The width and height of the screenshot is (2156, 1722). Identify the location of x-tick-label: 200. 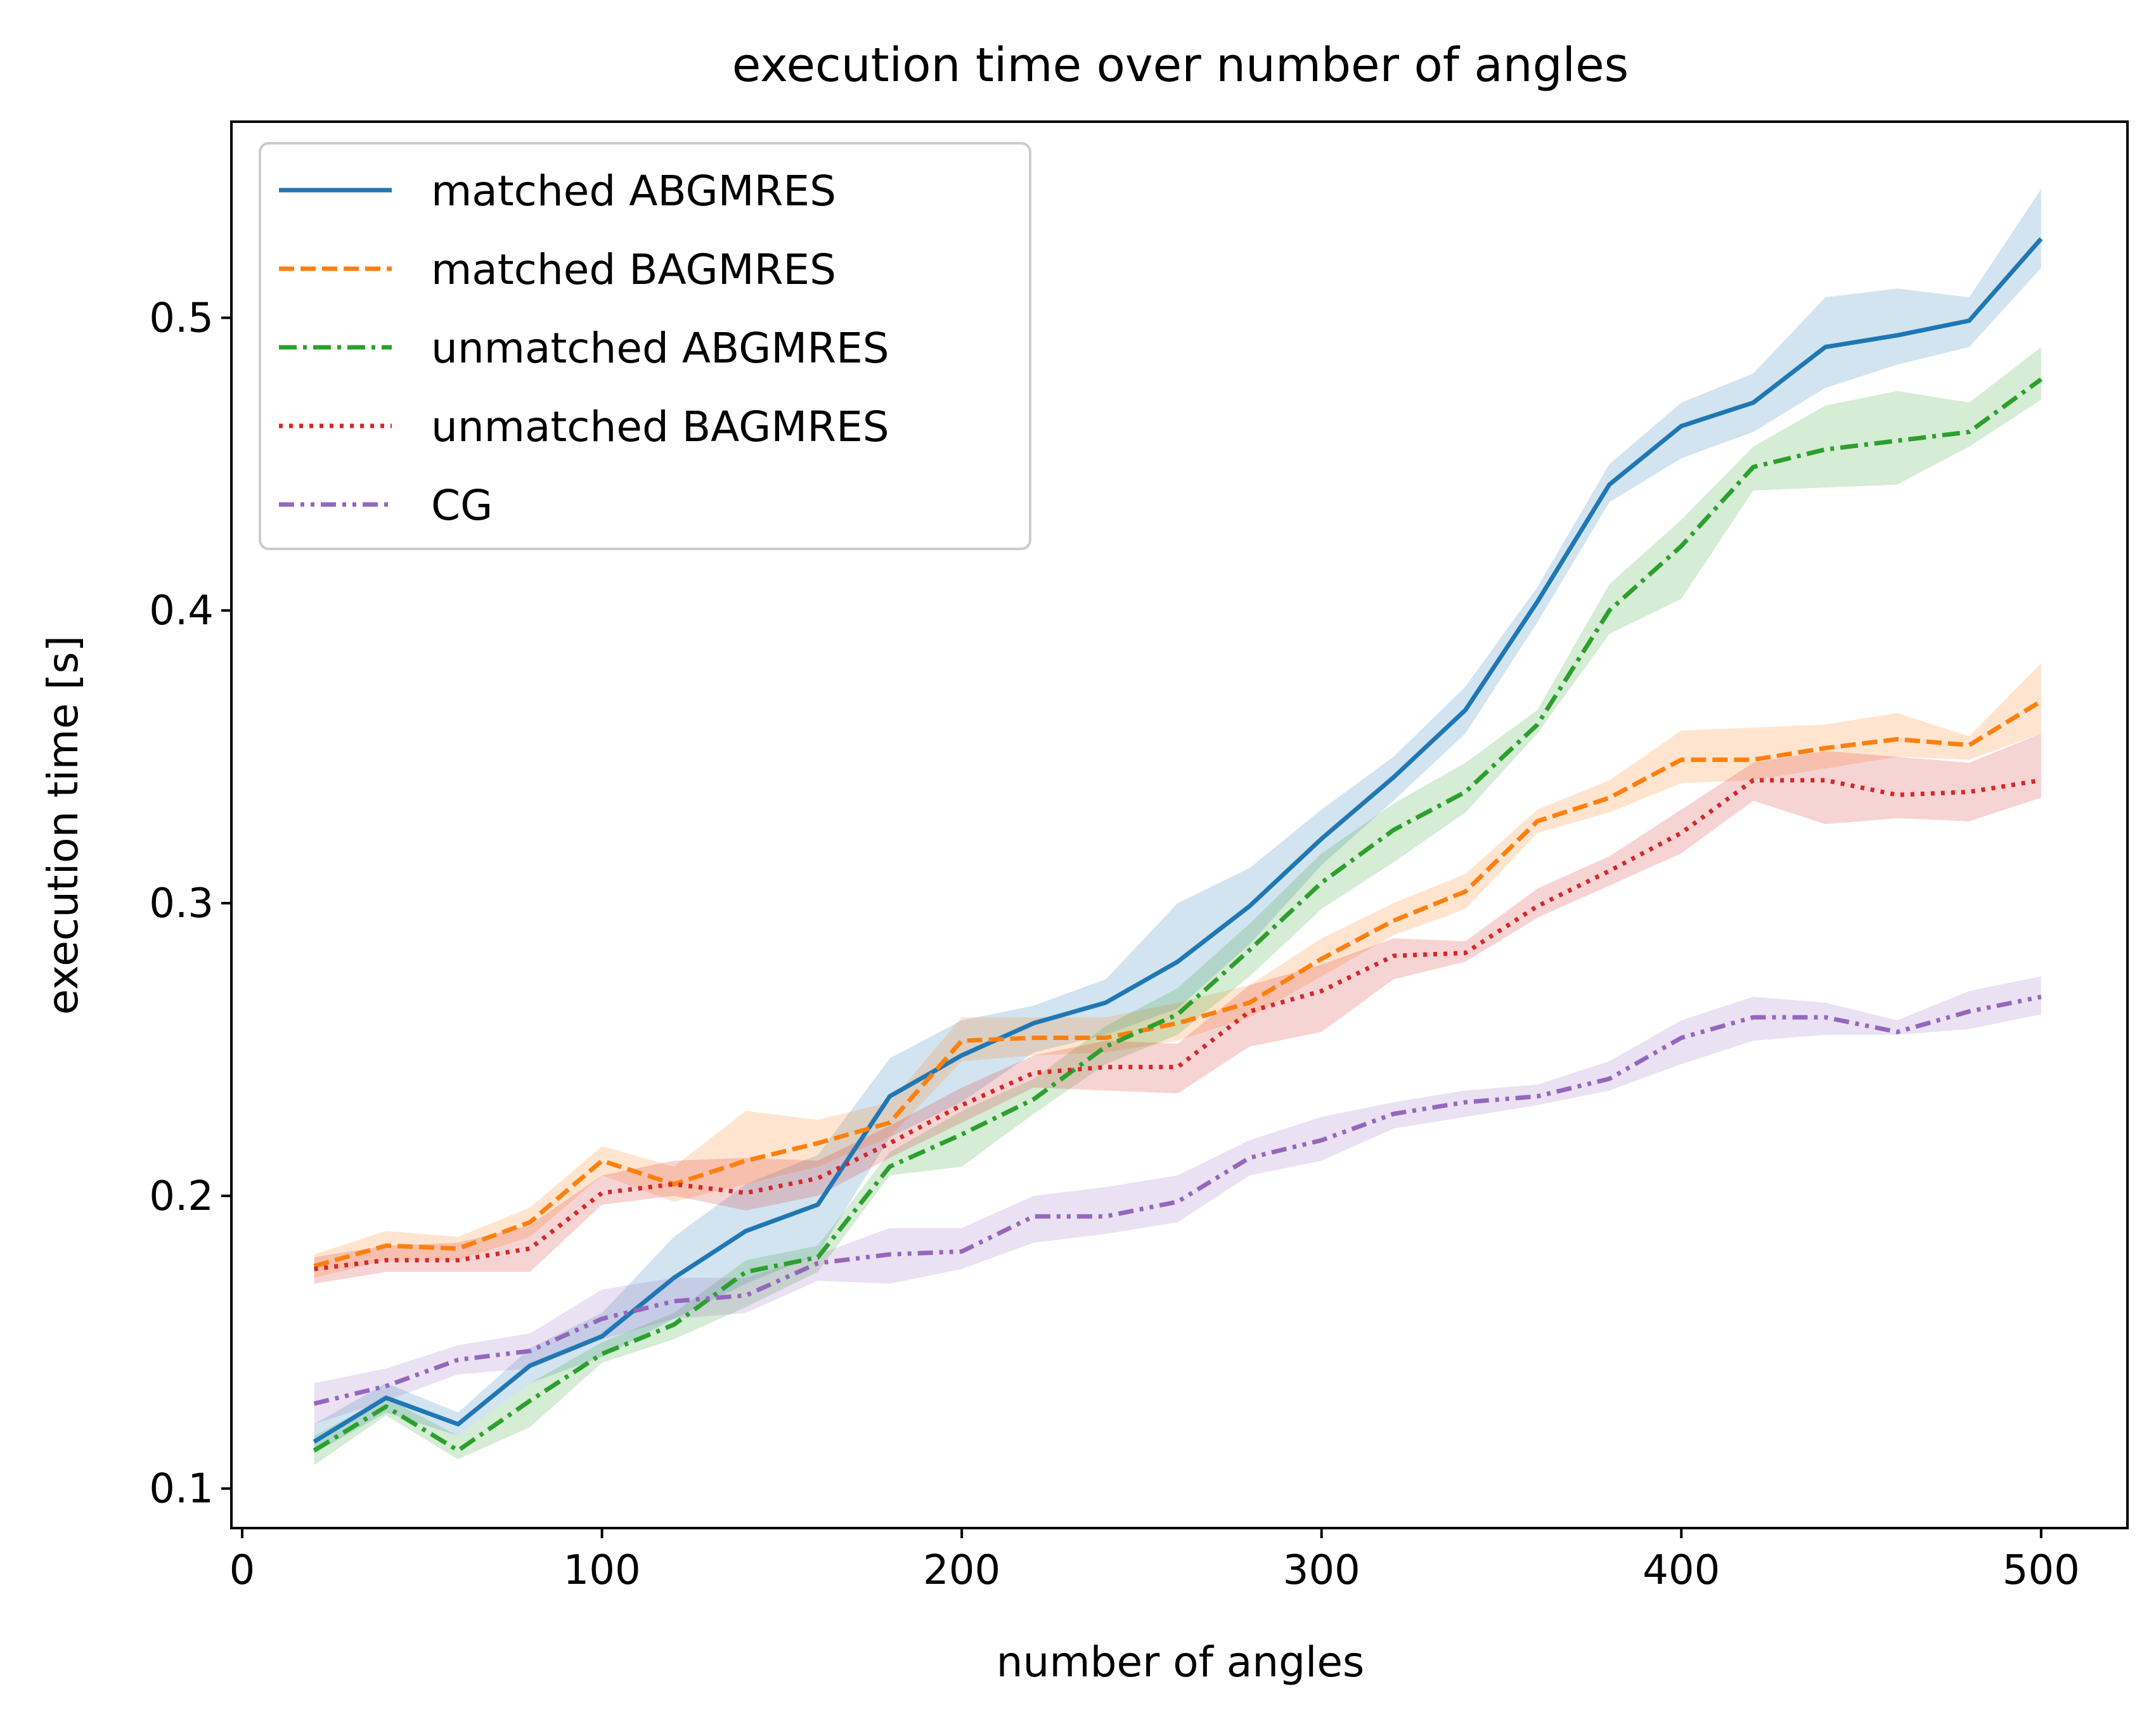
(961, 1570).